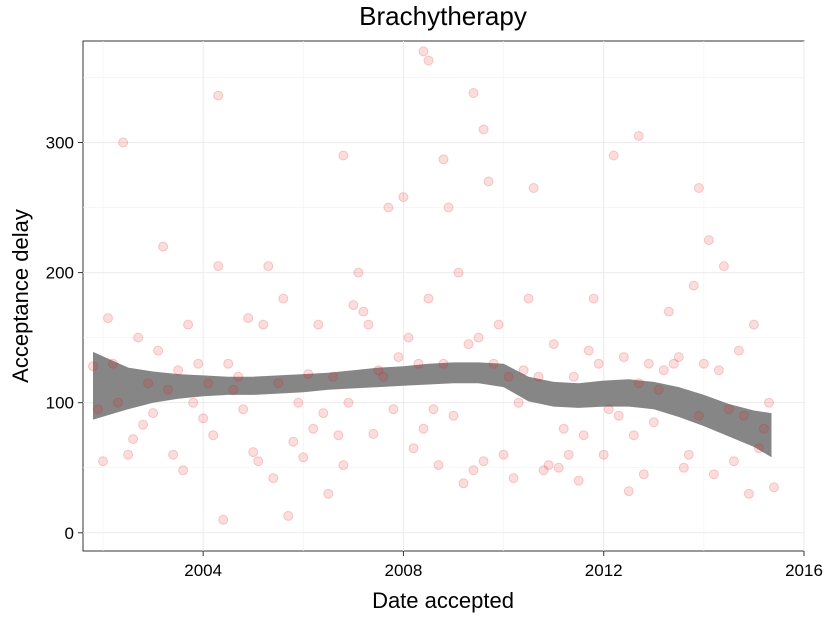 This screenshot has height=618, width=825. I want to click on x-tick-label: 2008, so click(404, 570).